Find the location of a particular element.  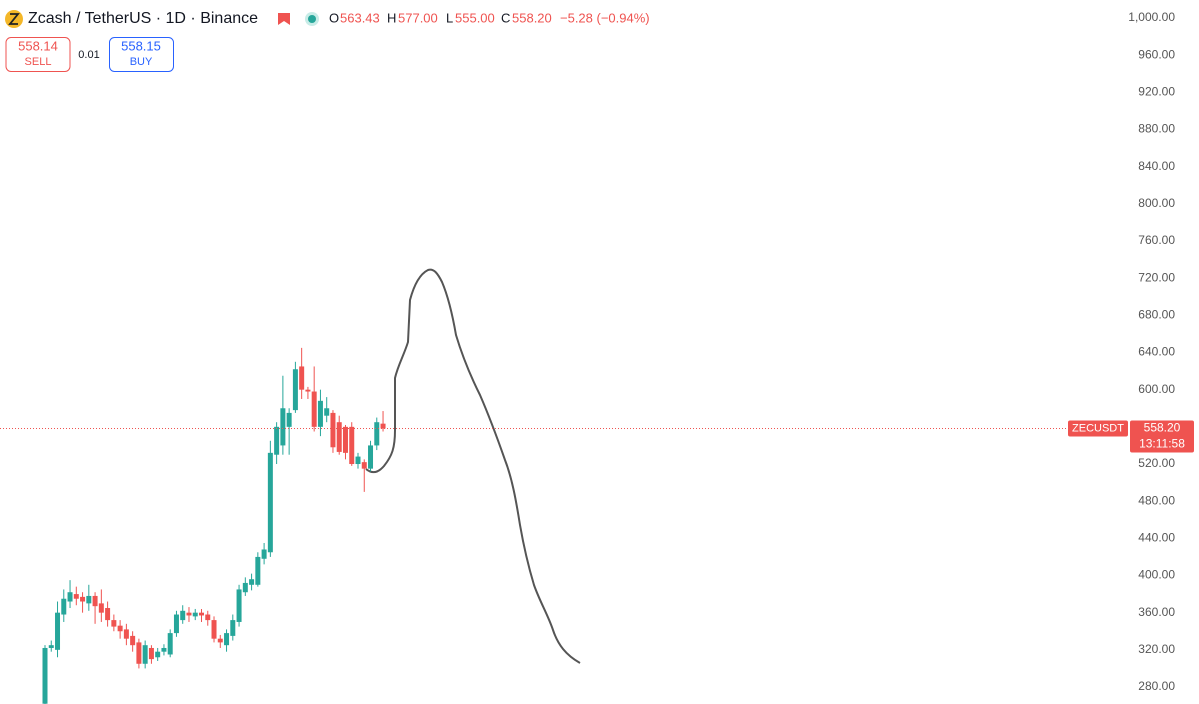

y-tick-label: 320.00 is located at coordinates (1156, 649).